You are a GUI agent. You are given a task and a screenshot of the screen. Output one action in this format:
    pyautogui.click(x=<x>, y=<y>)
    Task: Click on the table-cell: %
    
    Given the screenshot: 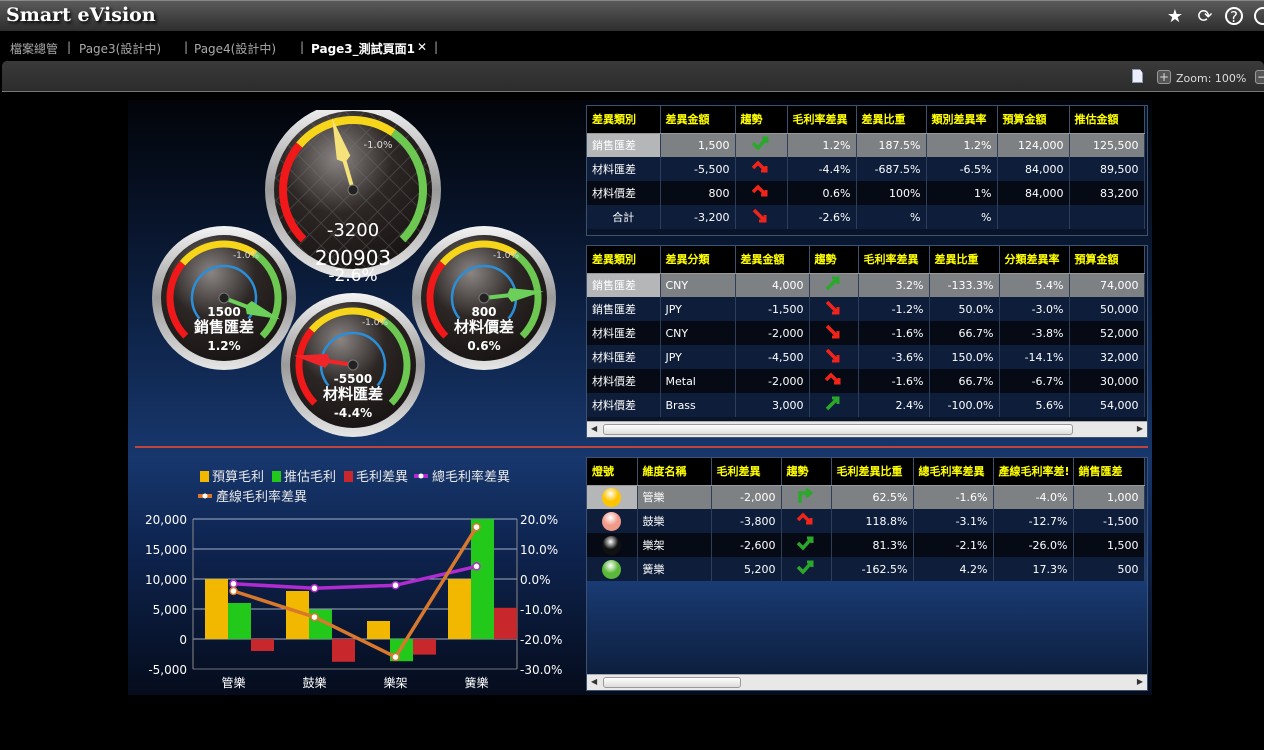 What is the action you would take?
    pyautogui.click(x=891, y=217)
    